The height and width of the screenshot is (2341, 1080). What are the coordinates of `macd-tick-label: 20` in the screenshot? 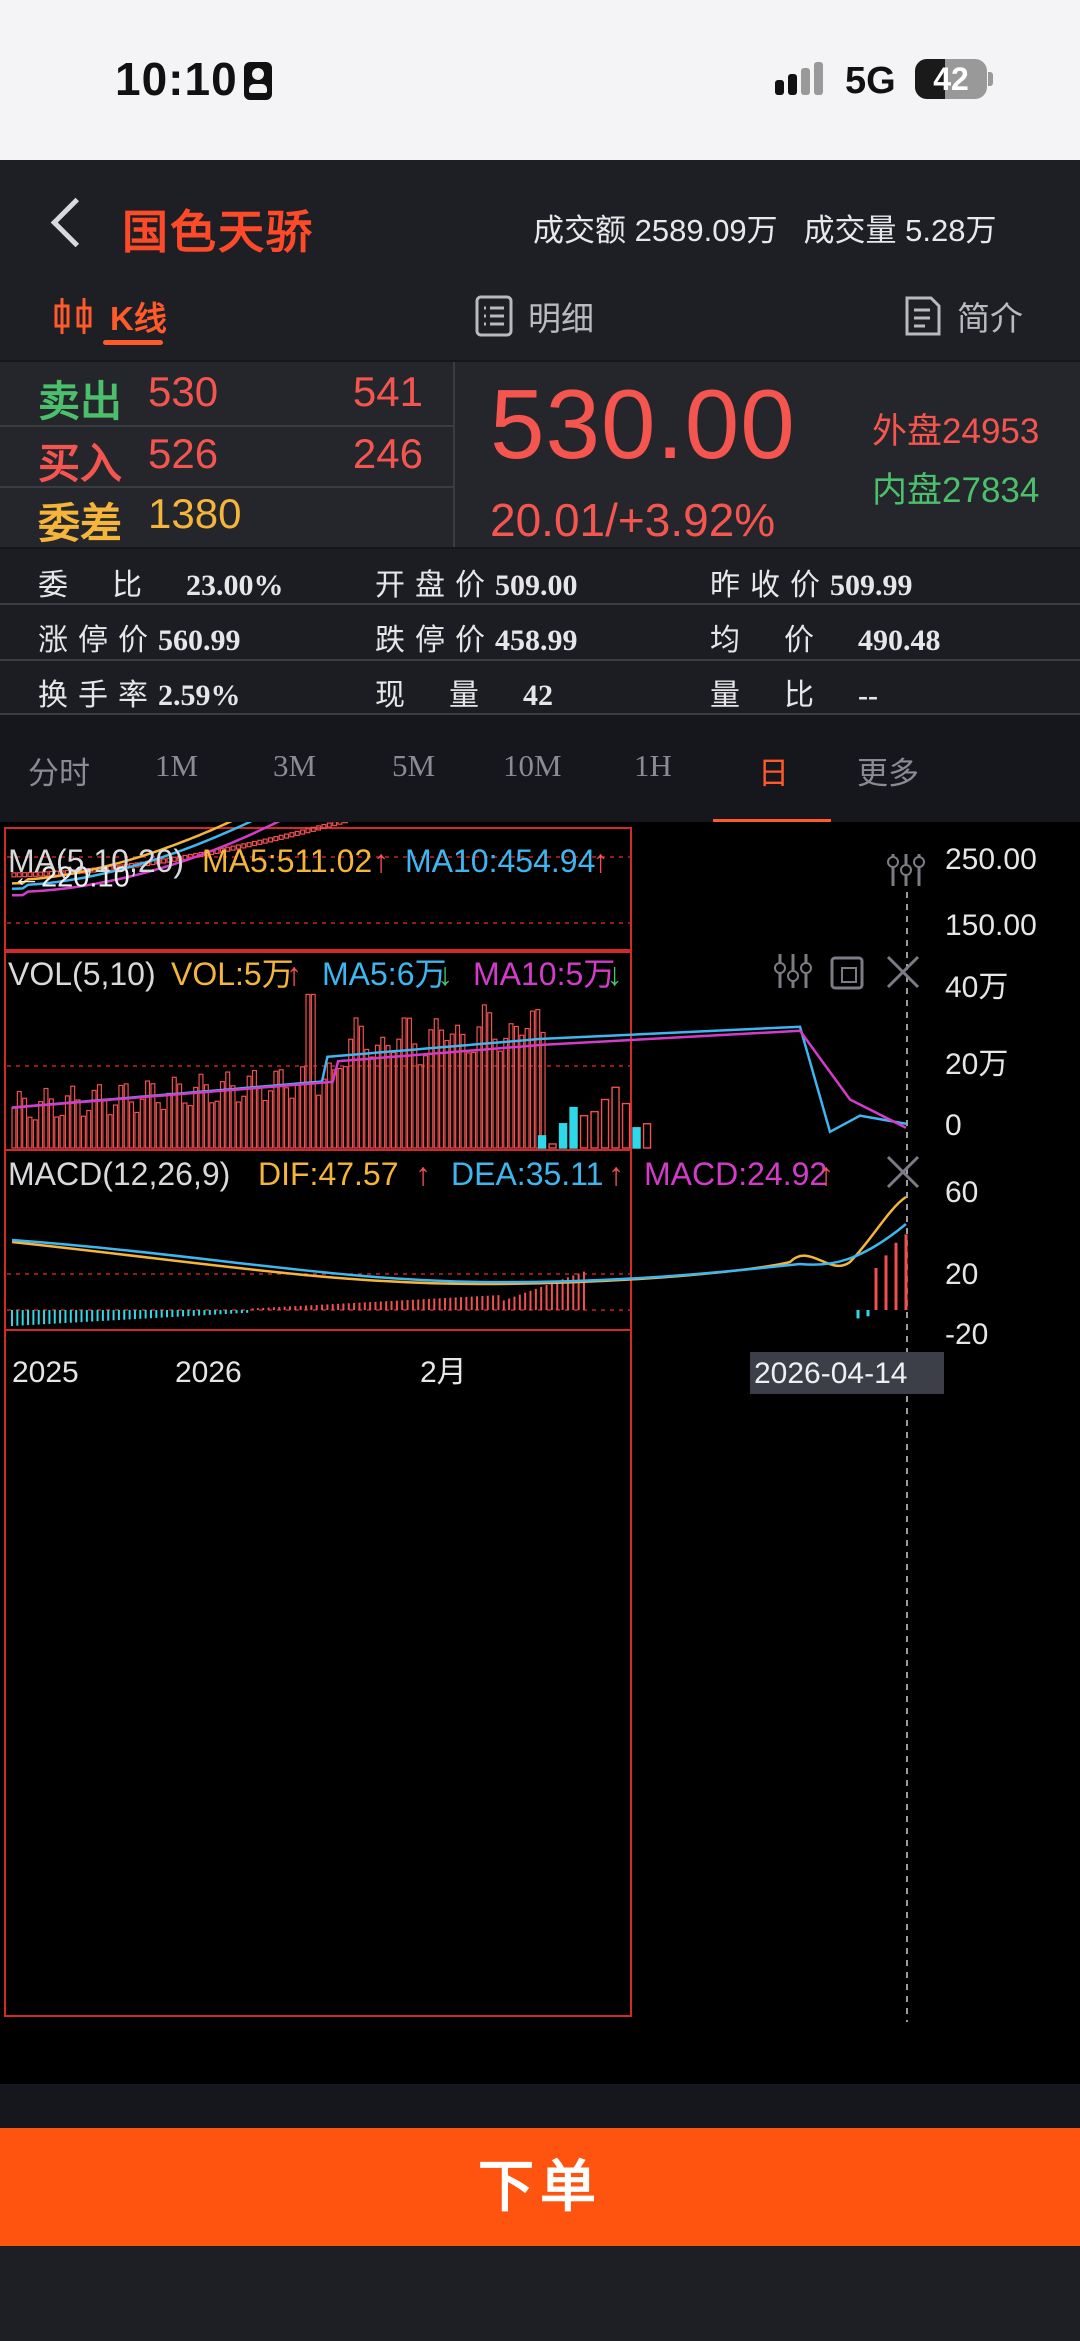 It's located at (961, 1274).